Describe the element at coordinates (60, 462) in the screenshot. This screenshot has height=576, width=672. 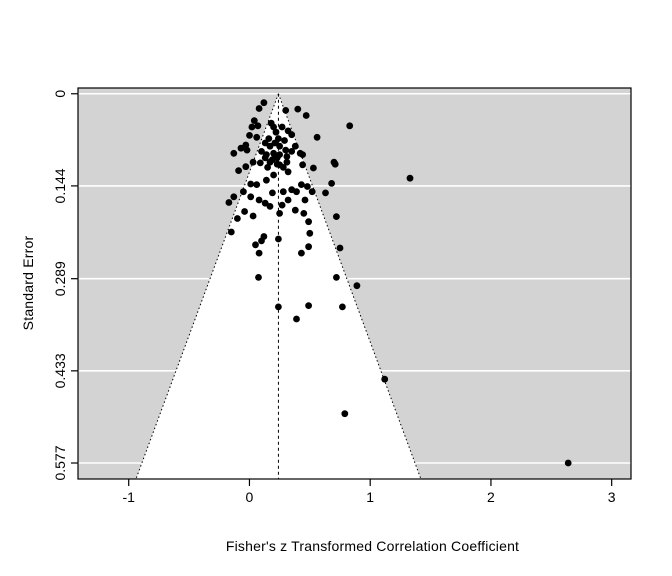
I see `y-tick-label: 0.577` at that location.